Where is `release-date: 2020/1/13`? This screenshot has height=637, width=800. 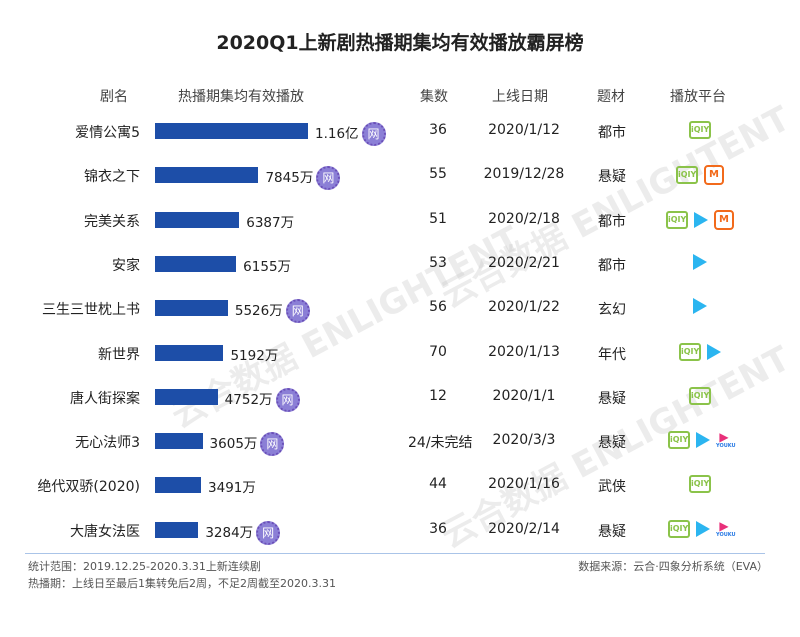
release-date: 2020/1/13 is located at coordinates (524, 351).